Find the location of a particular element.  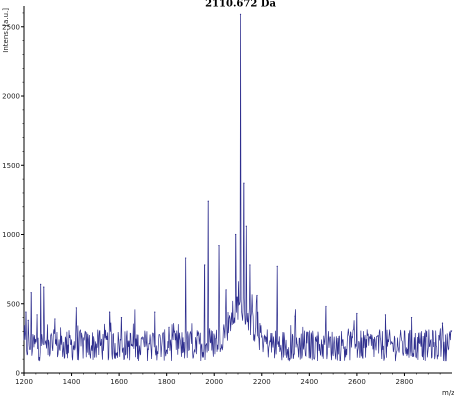

y-tick-label: 500 is located at coordinates (13, 304).